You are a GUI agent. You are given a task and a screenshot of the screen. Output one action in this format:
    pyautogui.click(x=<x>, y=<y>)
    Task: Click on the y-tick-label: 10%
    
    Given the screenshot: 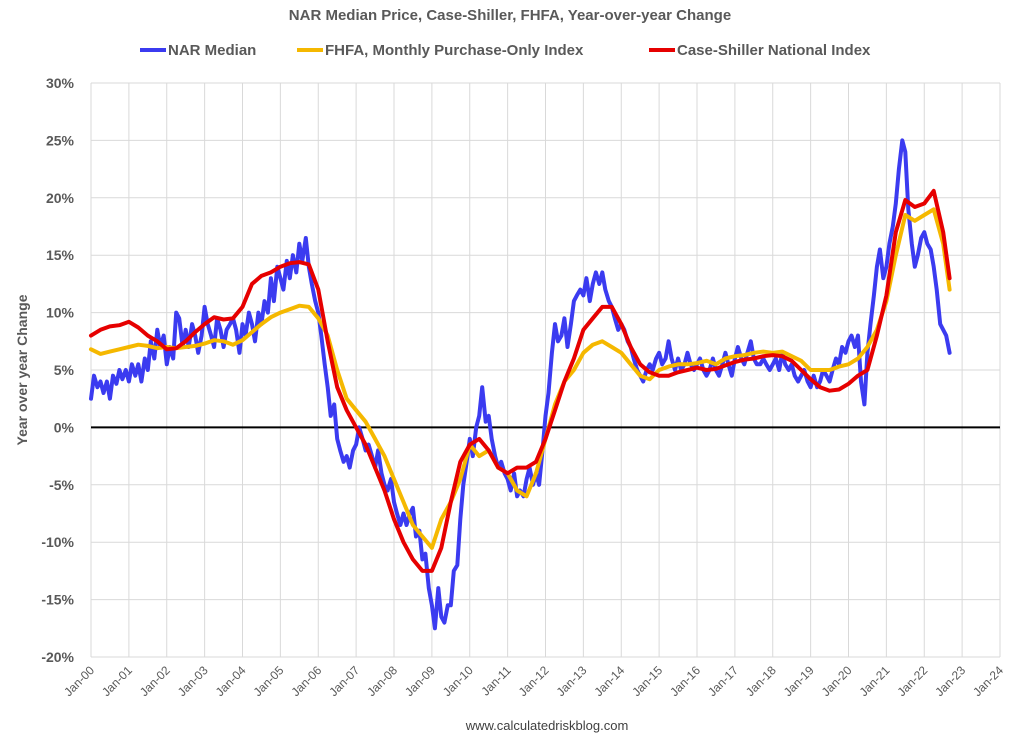 What is the action you would take?
    pyautogui.click(x=60, y=313)
    